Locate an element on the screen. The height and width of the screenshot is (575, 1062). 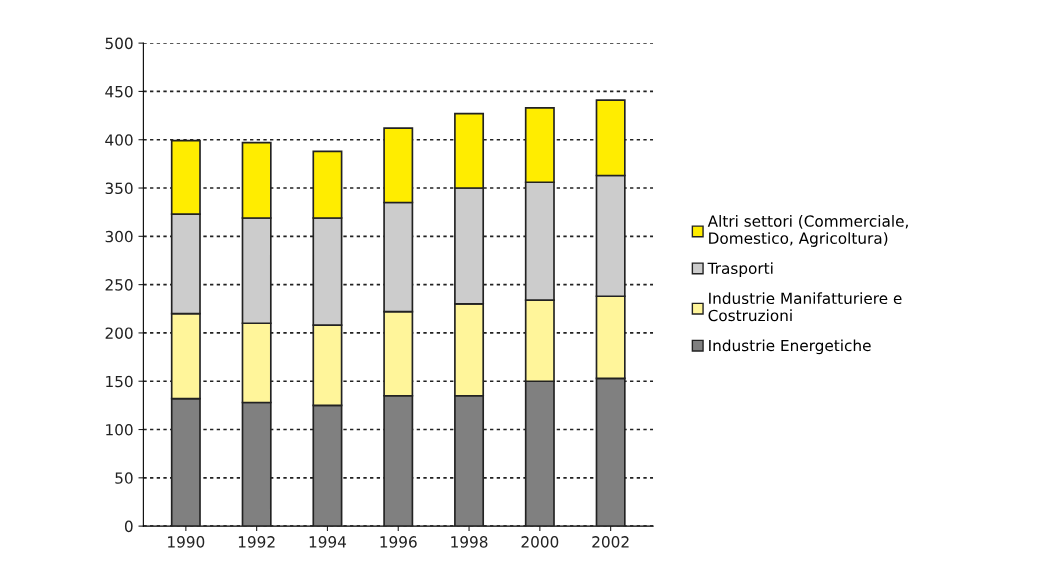
x-tick-label: 2002 is located at coordinates (610, 542).